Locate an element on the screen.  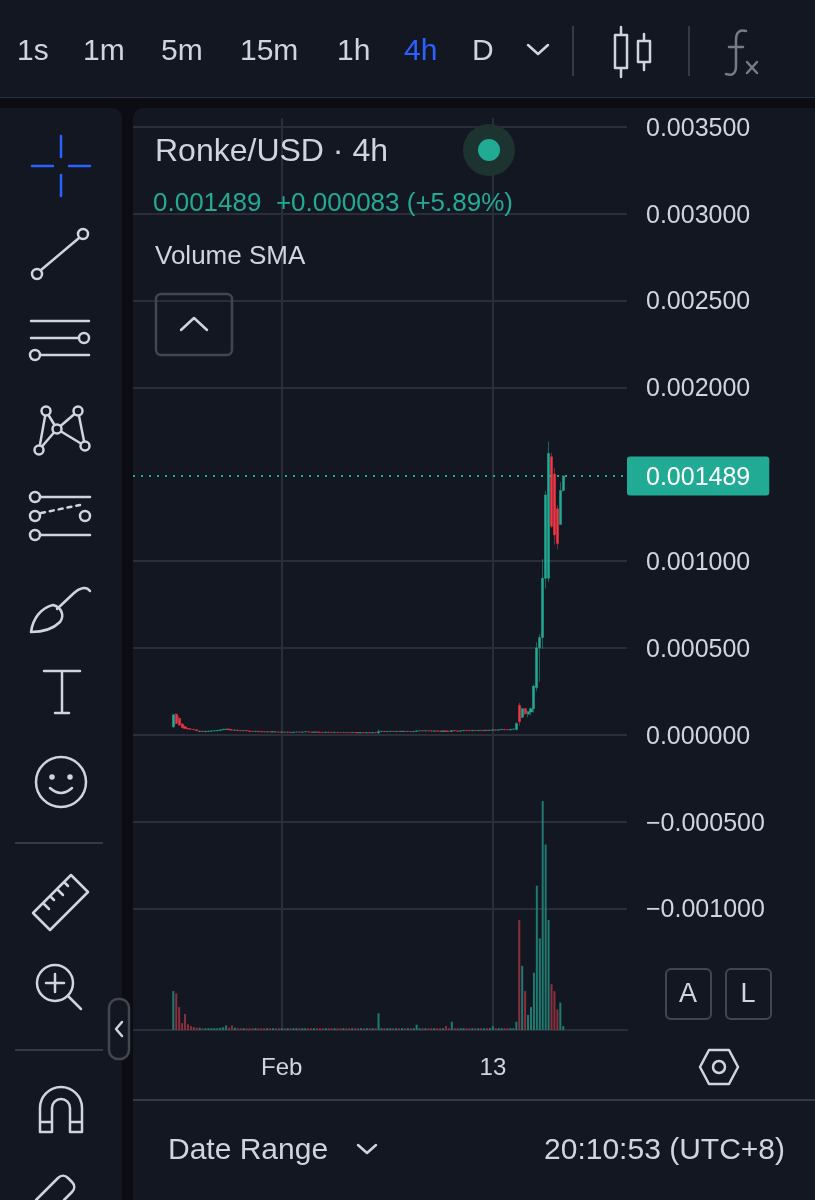
text: 20:10:53 (UTC+8) is located at coordinates (664, 1149).